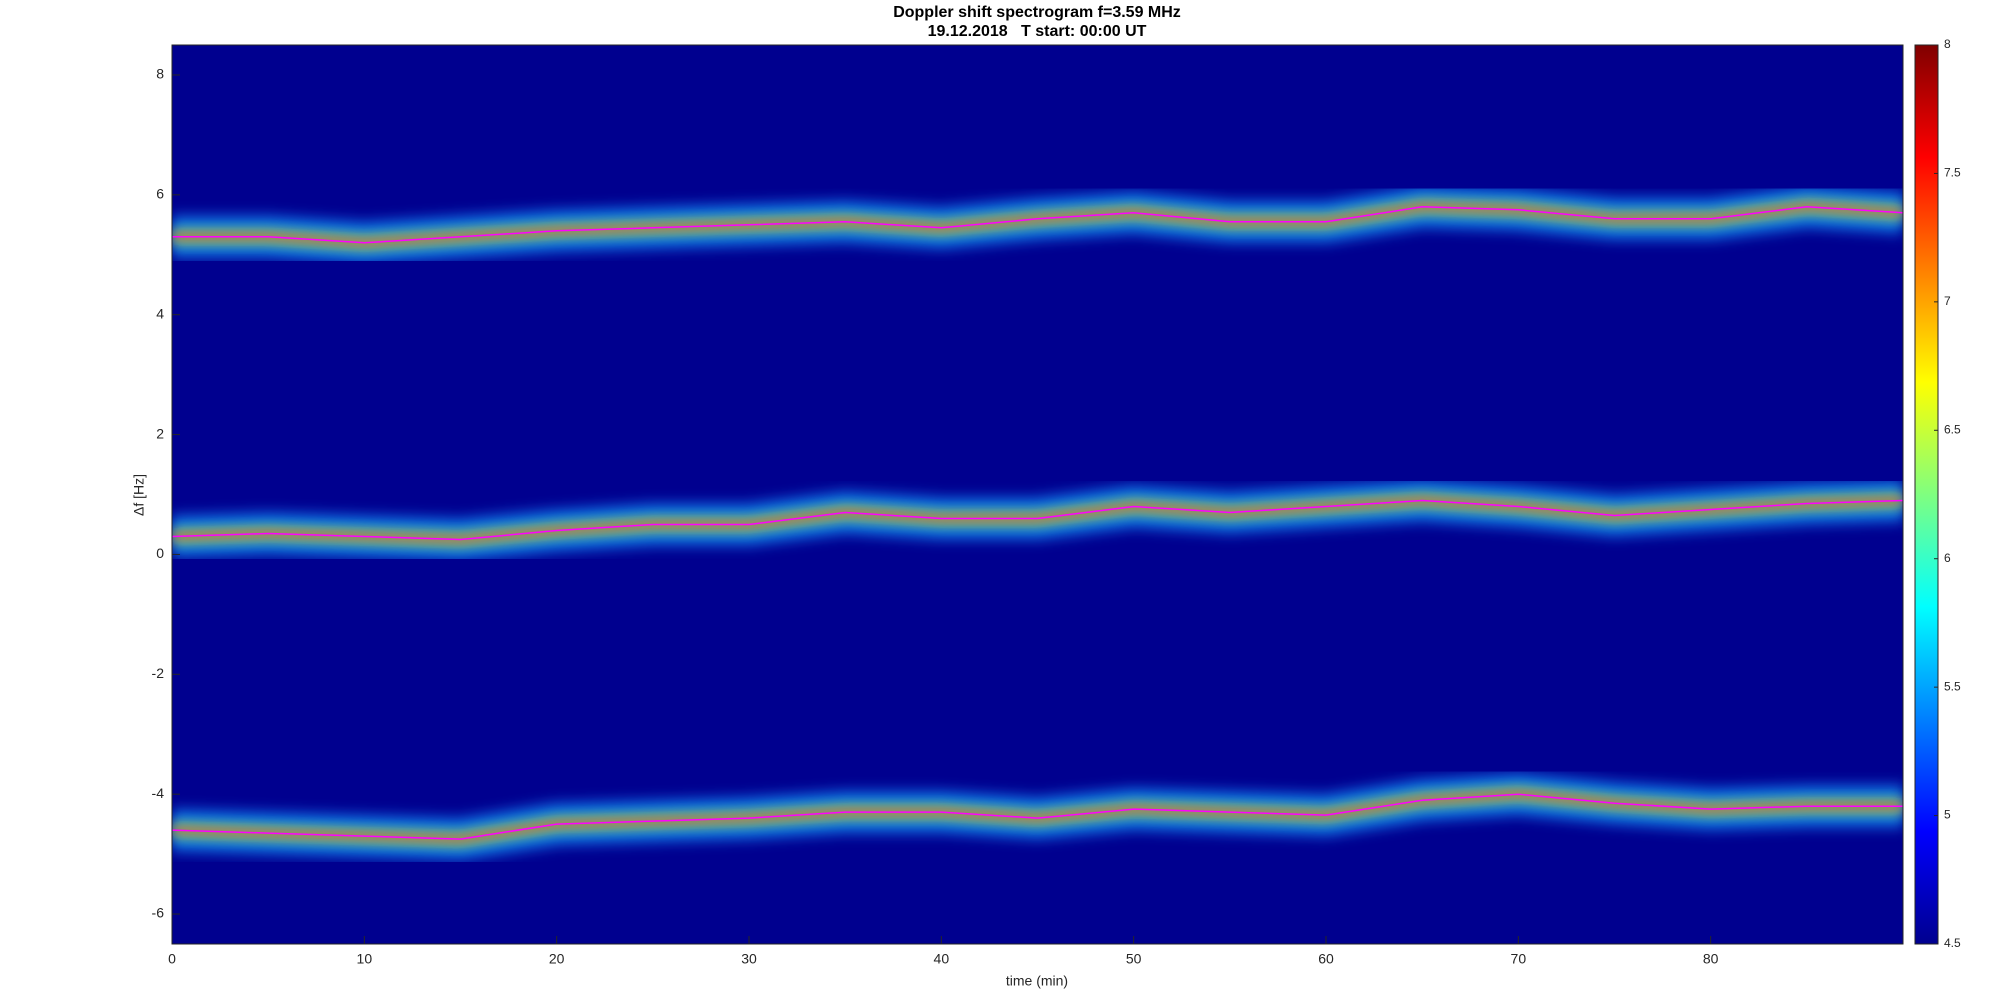  What do you see at coordinates (158, 793) in the screenshot?
I see `y-tick-label: -4` at bounding box center [158, 793].